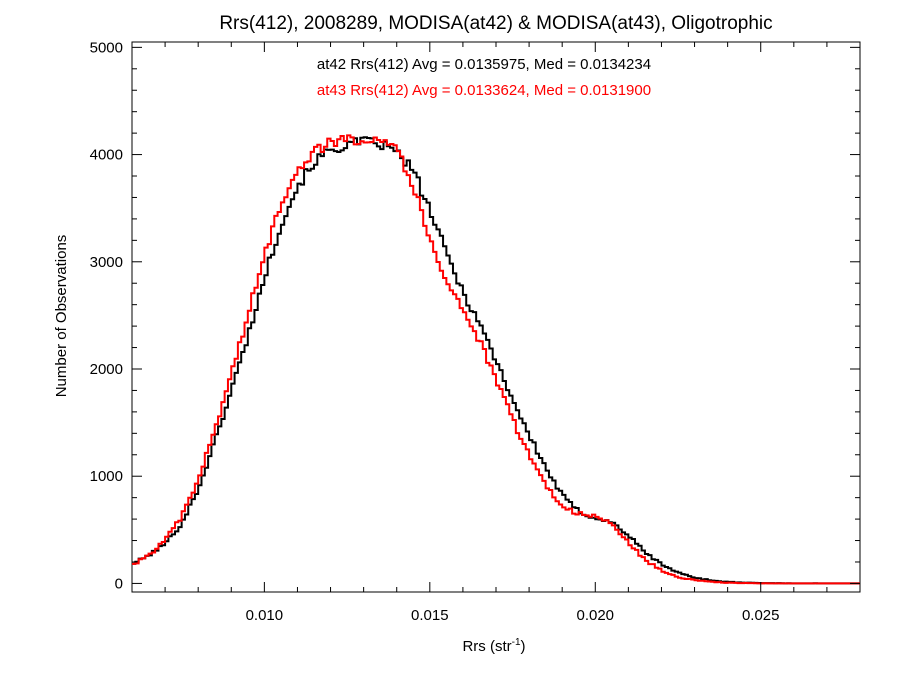 Image resolution: width=900 pixels, height=675 pixels. I want to click on y-axis-label: Number of Observations, so click(61, 316).